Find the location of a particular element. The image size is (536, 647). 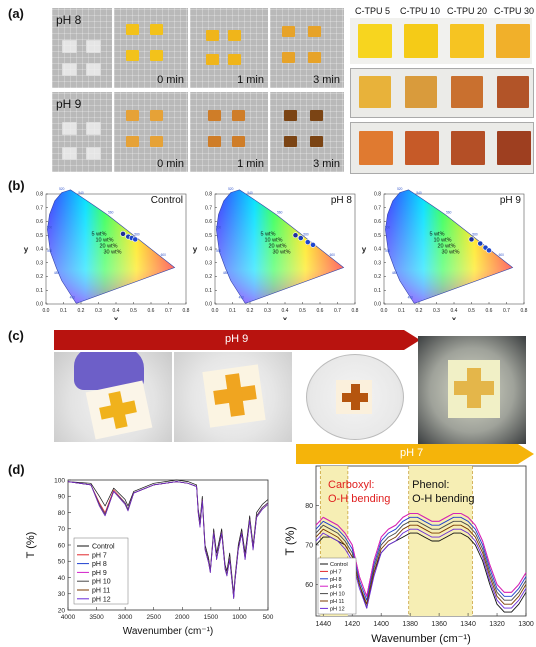

x-axis-label: x is located at coordinates (116, 317).